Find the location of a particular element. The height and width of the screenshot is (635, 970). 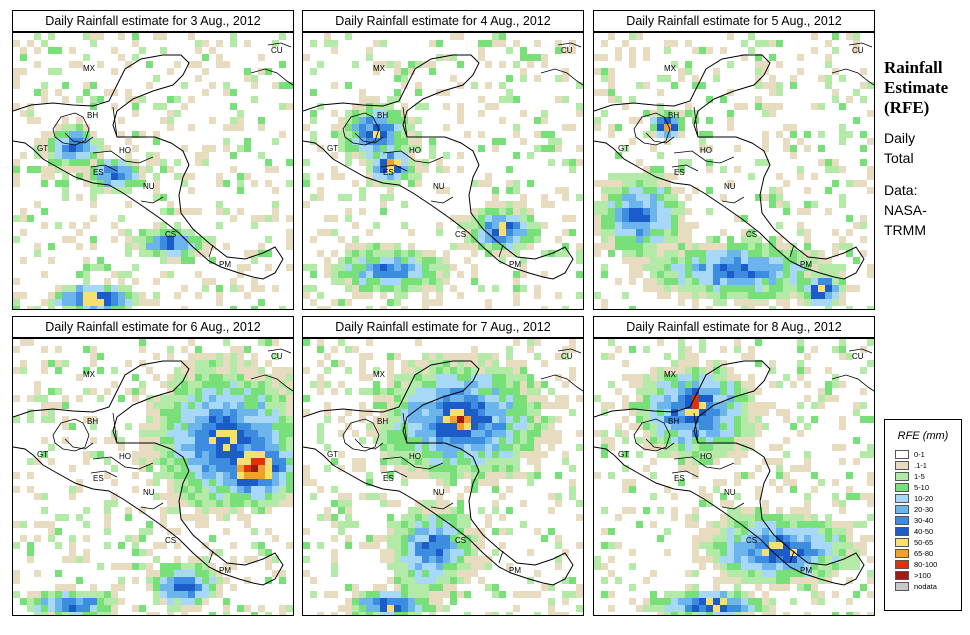

legend-label: .1-1 is located at coordinates (920, 465).